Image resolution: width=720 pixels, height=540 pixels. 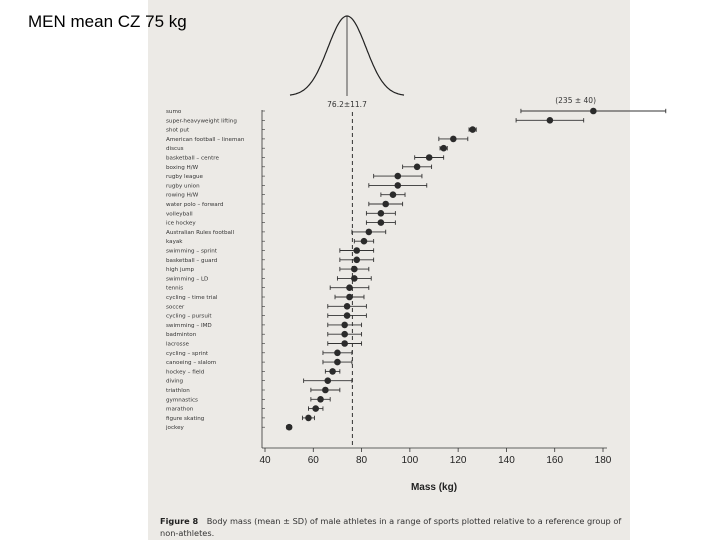 What do you see at coordinates (191, 363) in the screenshot?
I see `sport-label: canoeing – slalom` at bounding box center [191, 363].